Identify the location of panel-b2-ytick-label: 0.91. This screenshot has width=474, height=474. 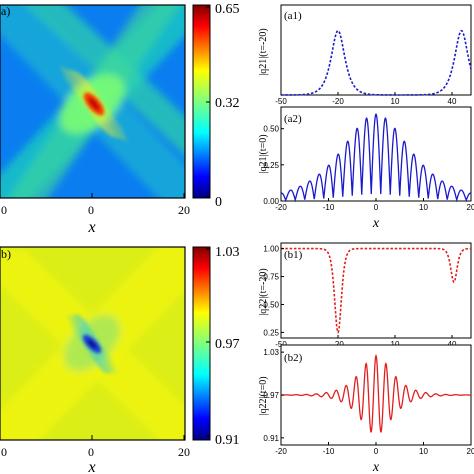
(271, 438).